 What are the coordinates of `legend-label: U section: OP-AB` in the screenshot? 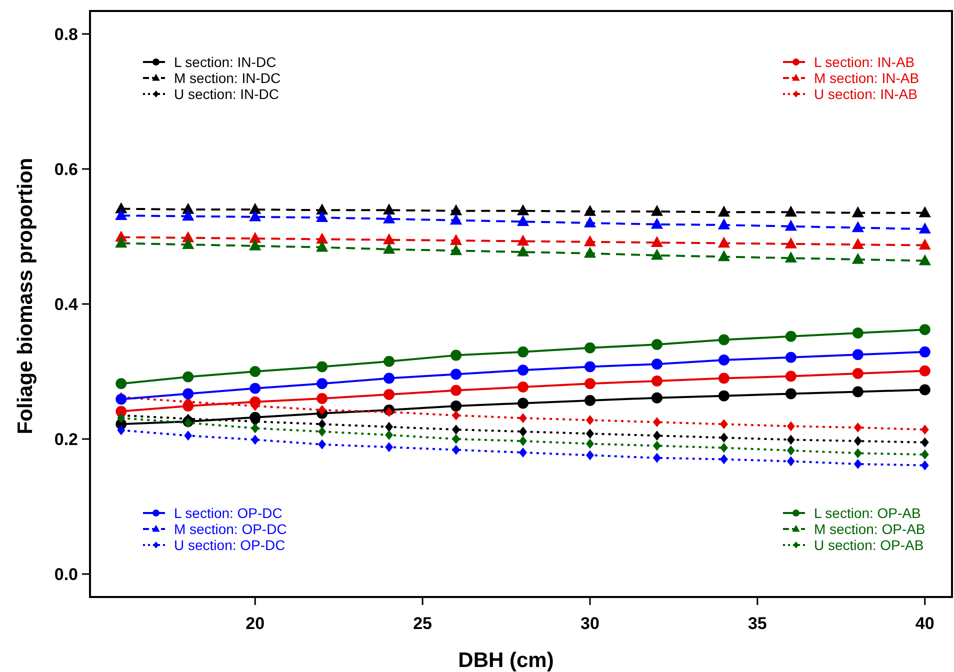 It's located at (869, 545).